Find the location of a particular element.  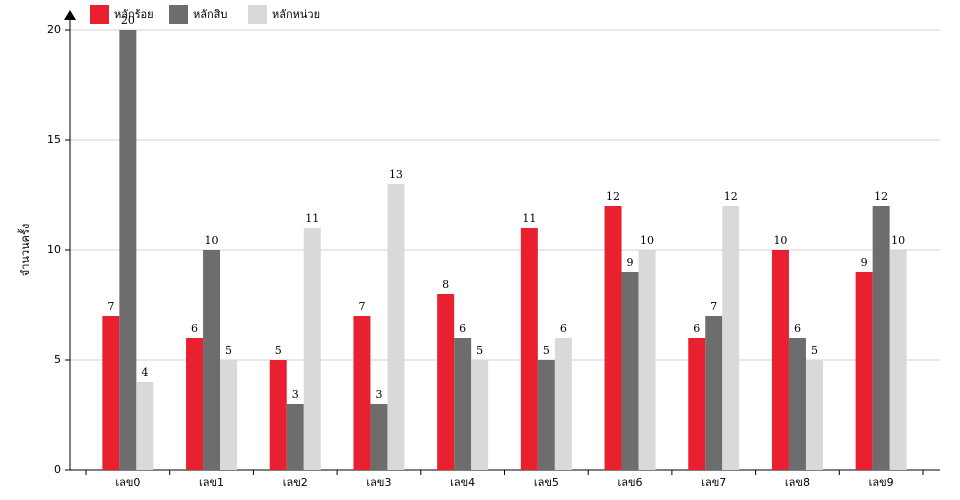

value-label: 20 is located at coordinates (128, 20).